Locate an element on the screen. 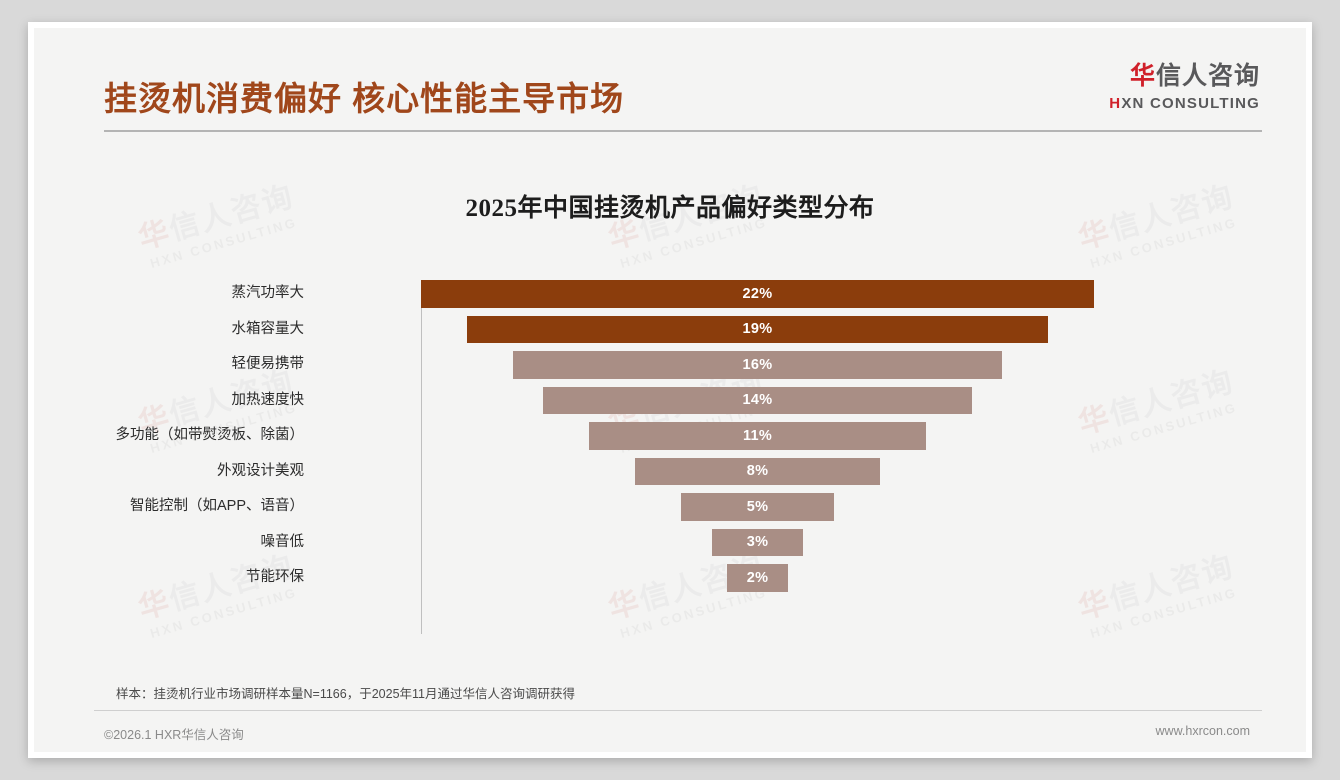 The height and width of the screenshot is (780, 1340). slide-footer: ©2026.1 HXR华信人咨询 www.hxrcon.com is located at coordinates (670, 735).